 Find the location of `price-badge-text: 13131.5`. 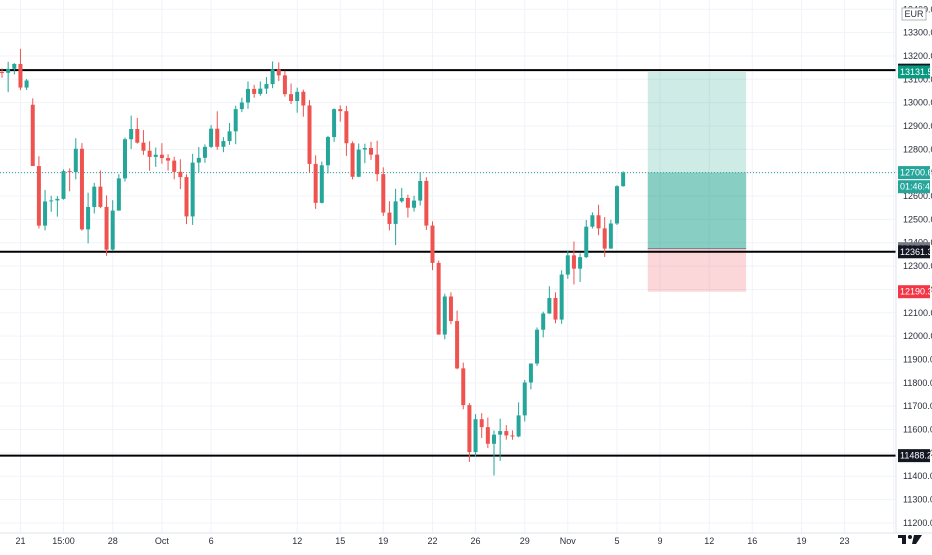

price-badge-text: 13131.5 is located at coordinates (916, 72).